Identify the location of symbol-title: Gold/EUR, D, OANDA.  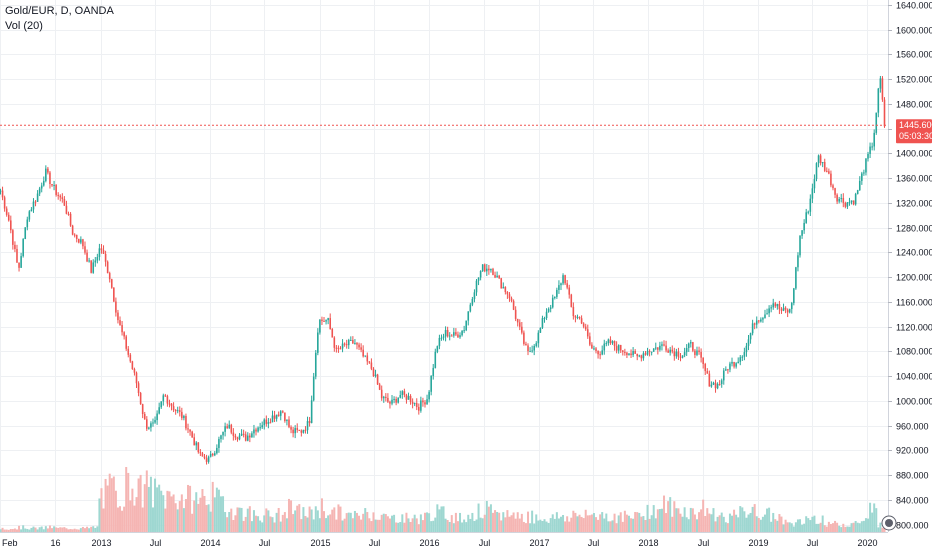
(59, 11).